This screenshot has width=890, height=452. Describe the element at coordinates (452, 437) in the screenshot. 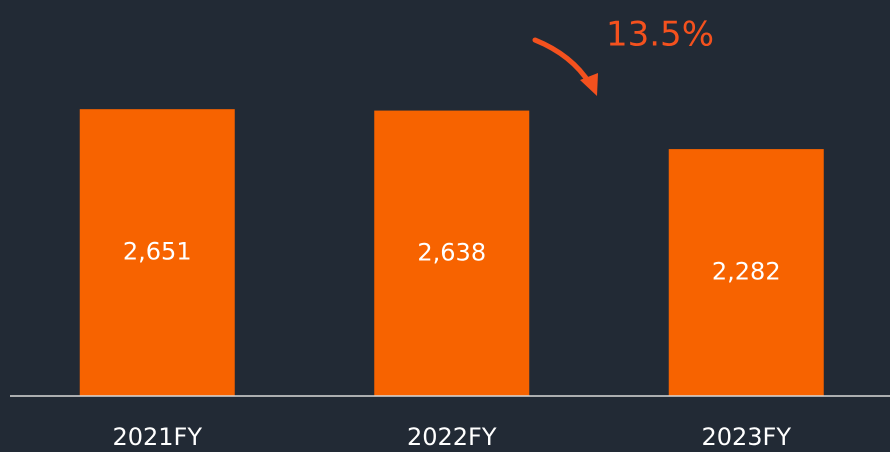

I see `x-tick-label: 2022FY` at that location.